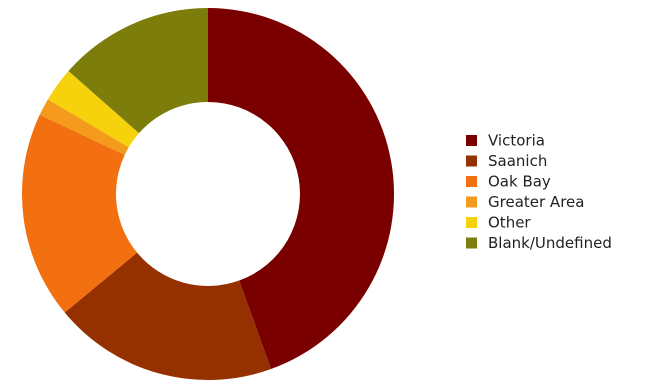 Image resolution: width=669 pixels, height=385 pixels. I want to click on legend-item-other: Other, so click(498, 223).